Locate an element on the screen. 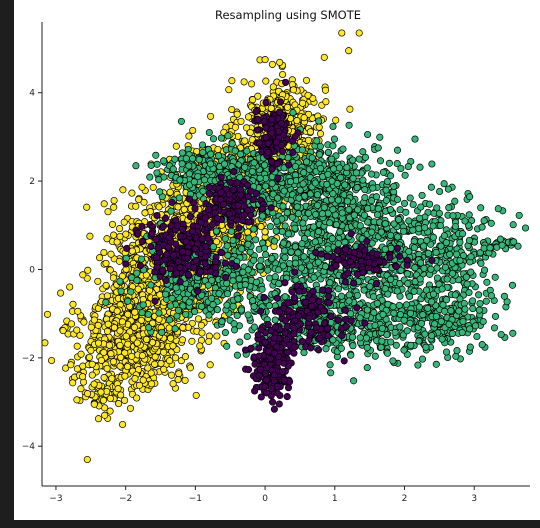 The image size is (540, 528). chart-title: Resampling using SMOTE is located at coordinates (288, 15).